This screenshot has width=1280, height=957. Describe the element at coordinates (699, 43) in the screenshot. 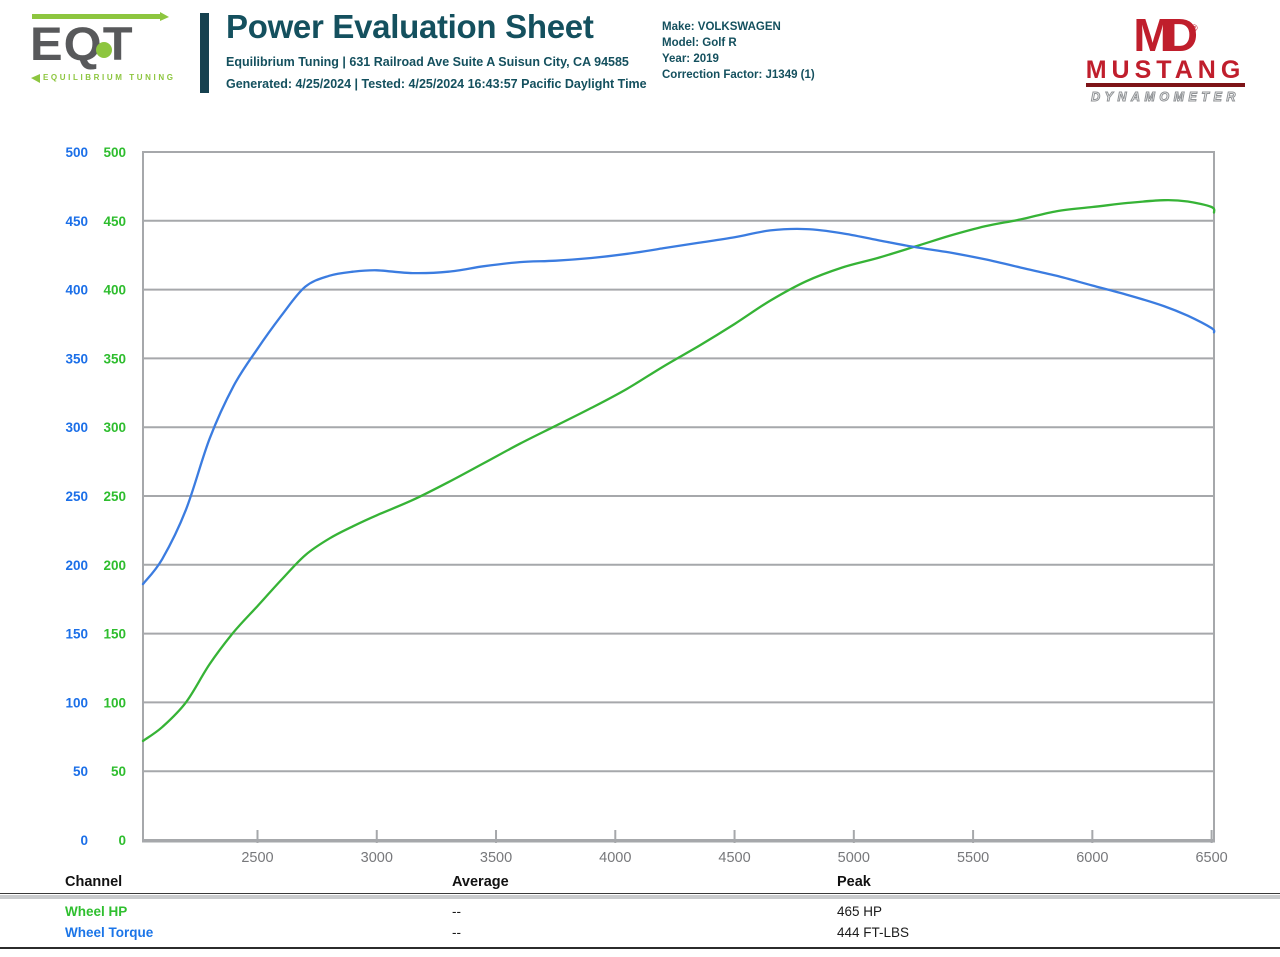

I see `vehicle-model: Model: Golf R` at that location.